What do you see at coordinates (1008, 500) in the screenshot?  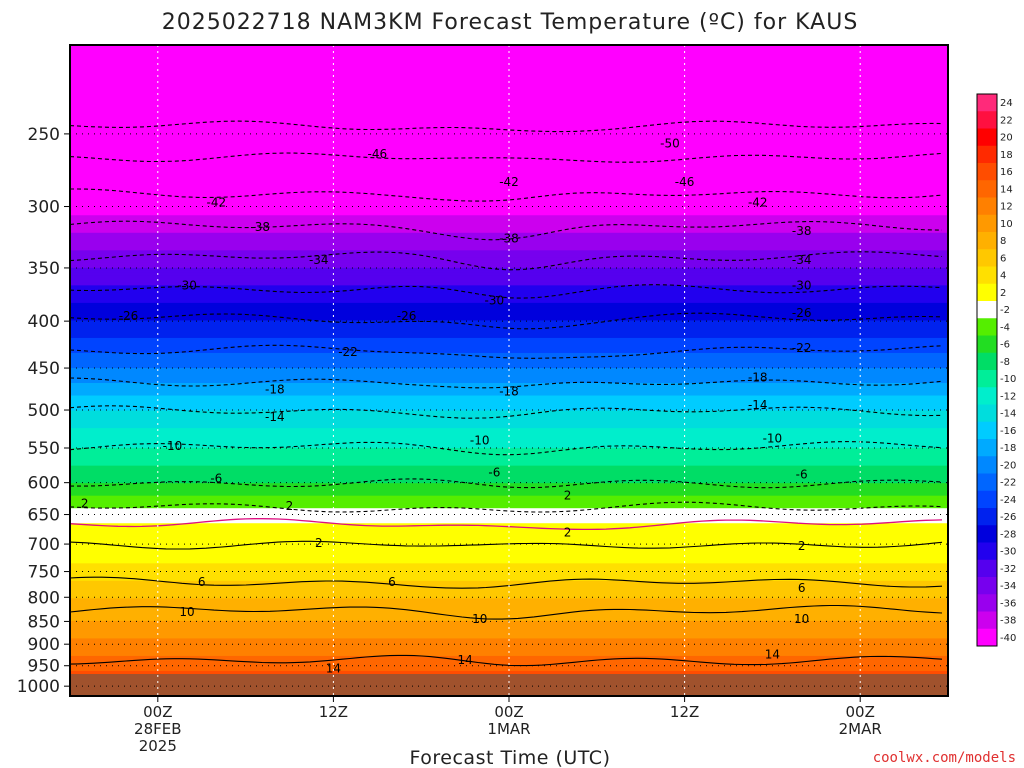 I see `colorbar-label: -24` at bounding box center [1008, 500].